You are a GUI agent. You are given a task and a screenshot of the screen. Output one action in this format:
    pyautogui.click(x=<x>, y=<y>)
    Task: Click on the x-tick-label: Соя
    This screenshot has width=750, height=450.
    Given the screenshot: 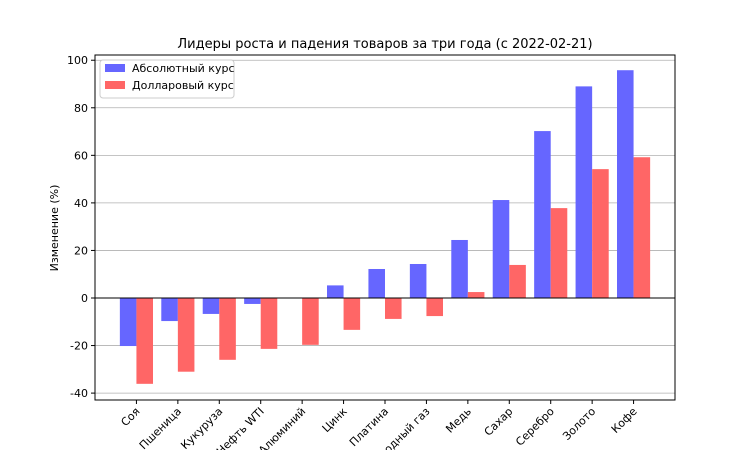 What is the action you would take?
    pyautogui.click(x=130, y=417)
    